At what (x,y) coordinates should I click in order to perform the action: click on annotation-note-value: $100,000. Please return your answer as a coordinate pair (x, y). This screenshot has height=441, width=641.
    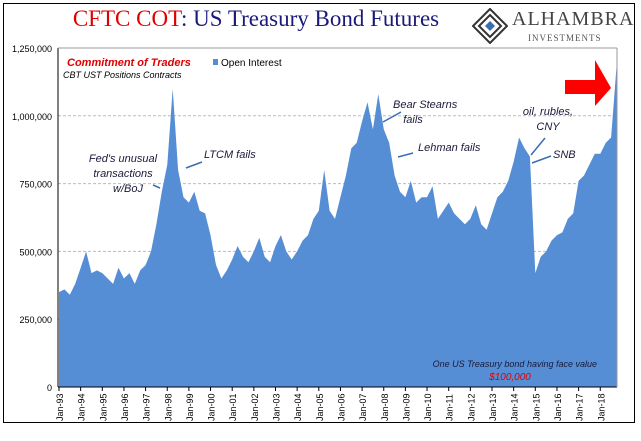
    Looking at the image, I should click on (509, 377).